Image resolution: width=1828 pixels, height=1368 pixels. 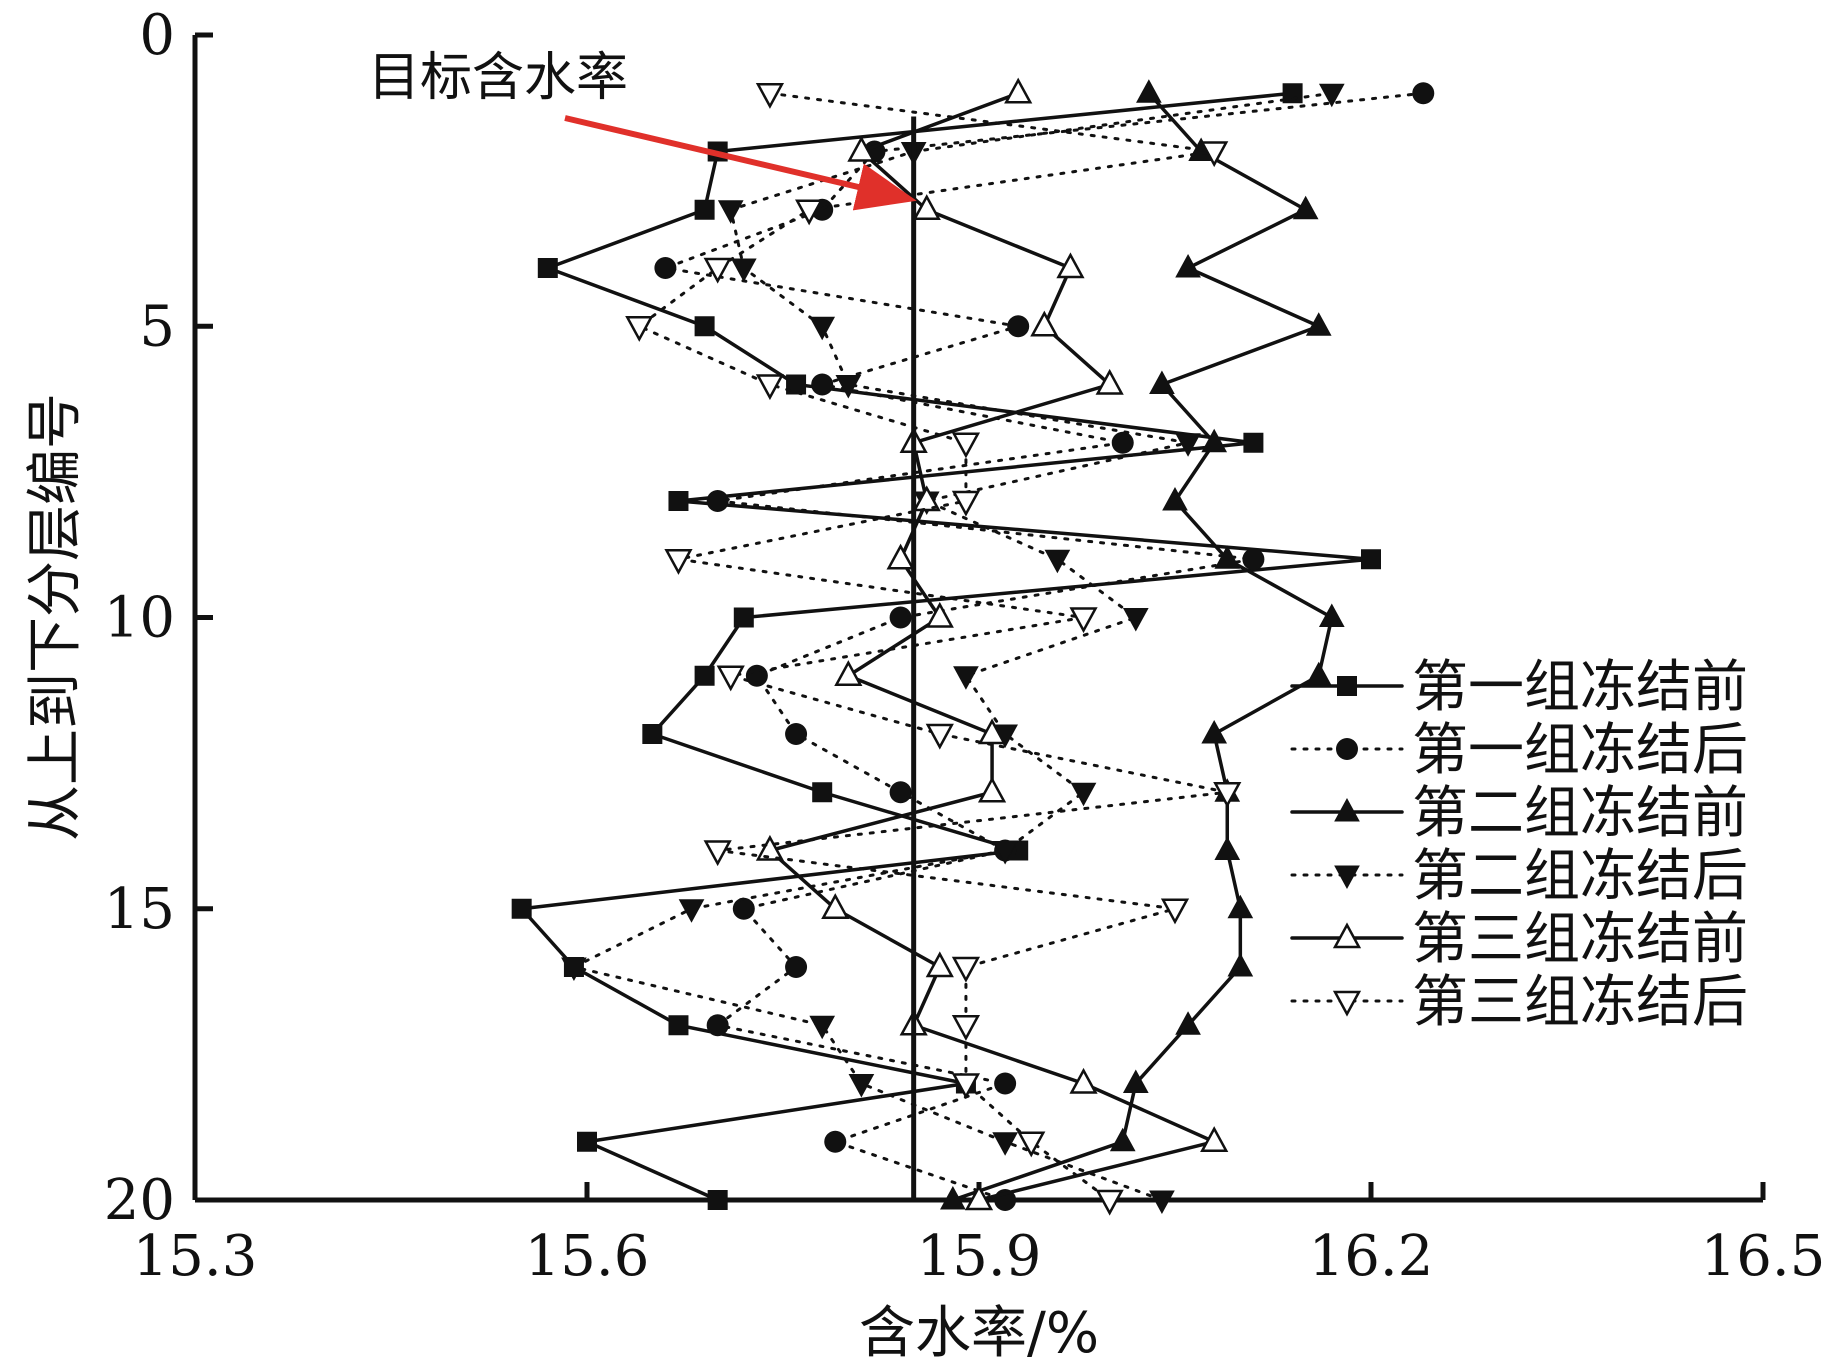 I want to click on legend-item: 第二组冻结后, so click(x=1519, y=876).